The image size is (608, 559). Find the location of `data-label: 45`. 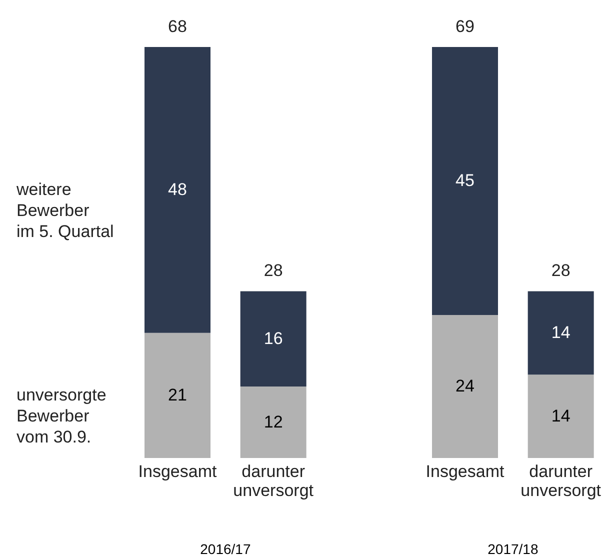

data-label: 45 is located at coordinates (465, 180).